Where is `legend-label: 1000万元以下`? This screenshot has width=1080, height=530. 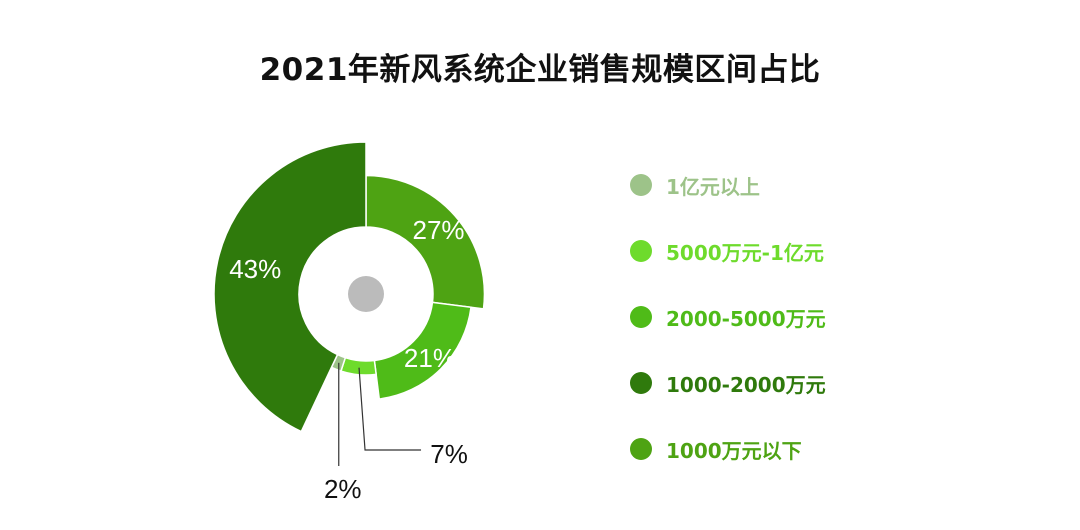
legend-label: 1000万元以下 is located at coordinates (734, 450).